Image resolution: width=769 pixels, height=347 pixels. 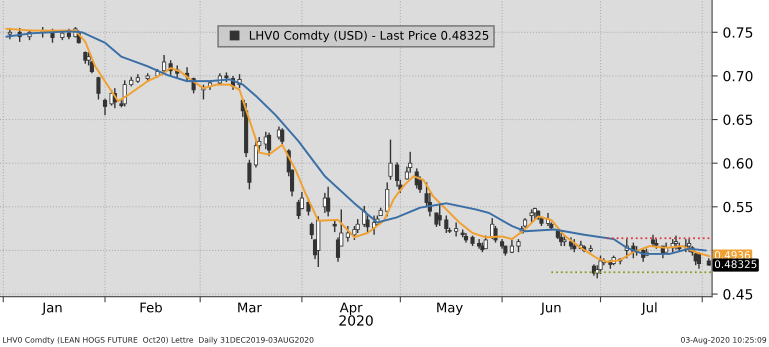 What do you see at coordinates (737, 207) in the screenshot?
I see `y-tick-label: 0.55` at bounding box center [737, 207].